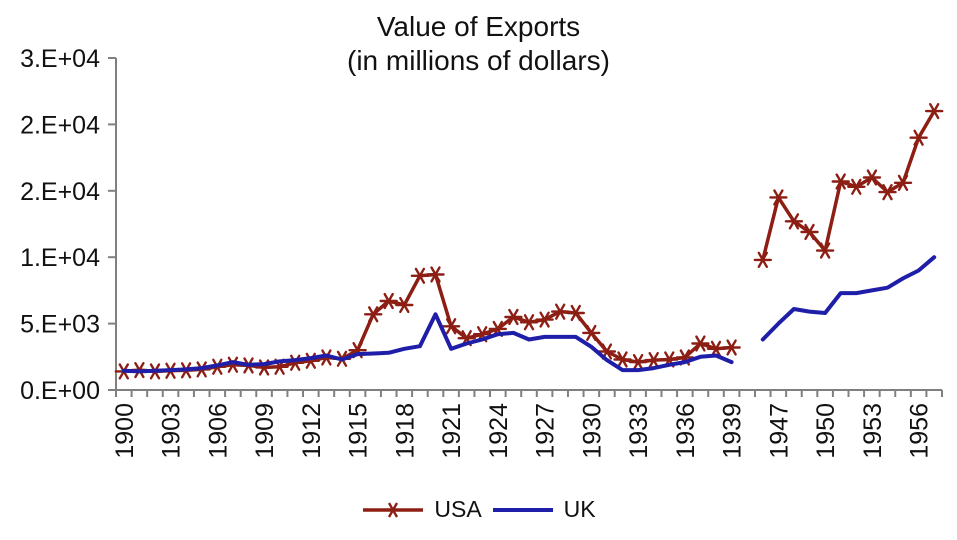 This screenshot has width=957, height=540. What do you see at coordinates (779, 431) in the screenshot?
I see `x-tick-label: 1947` at bounding box center [779, 431].